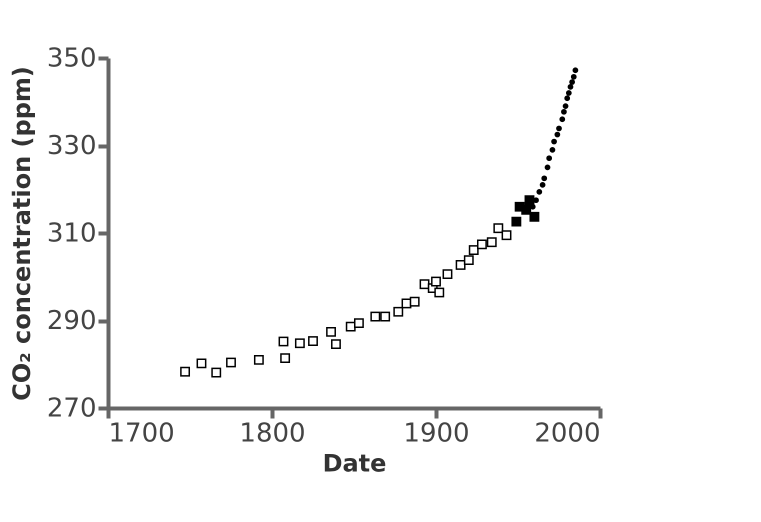  What do you see at coordinates (71, 59) in the screenshot?
I see `y-tick-label: 350` at bounding box center [71, 59].